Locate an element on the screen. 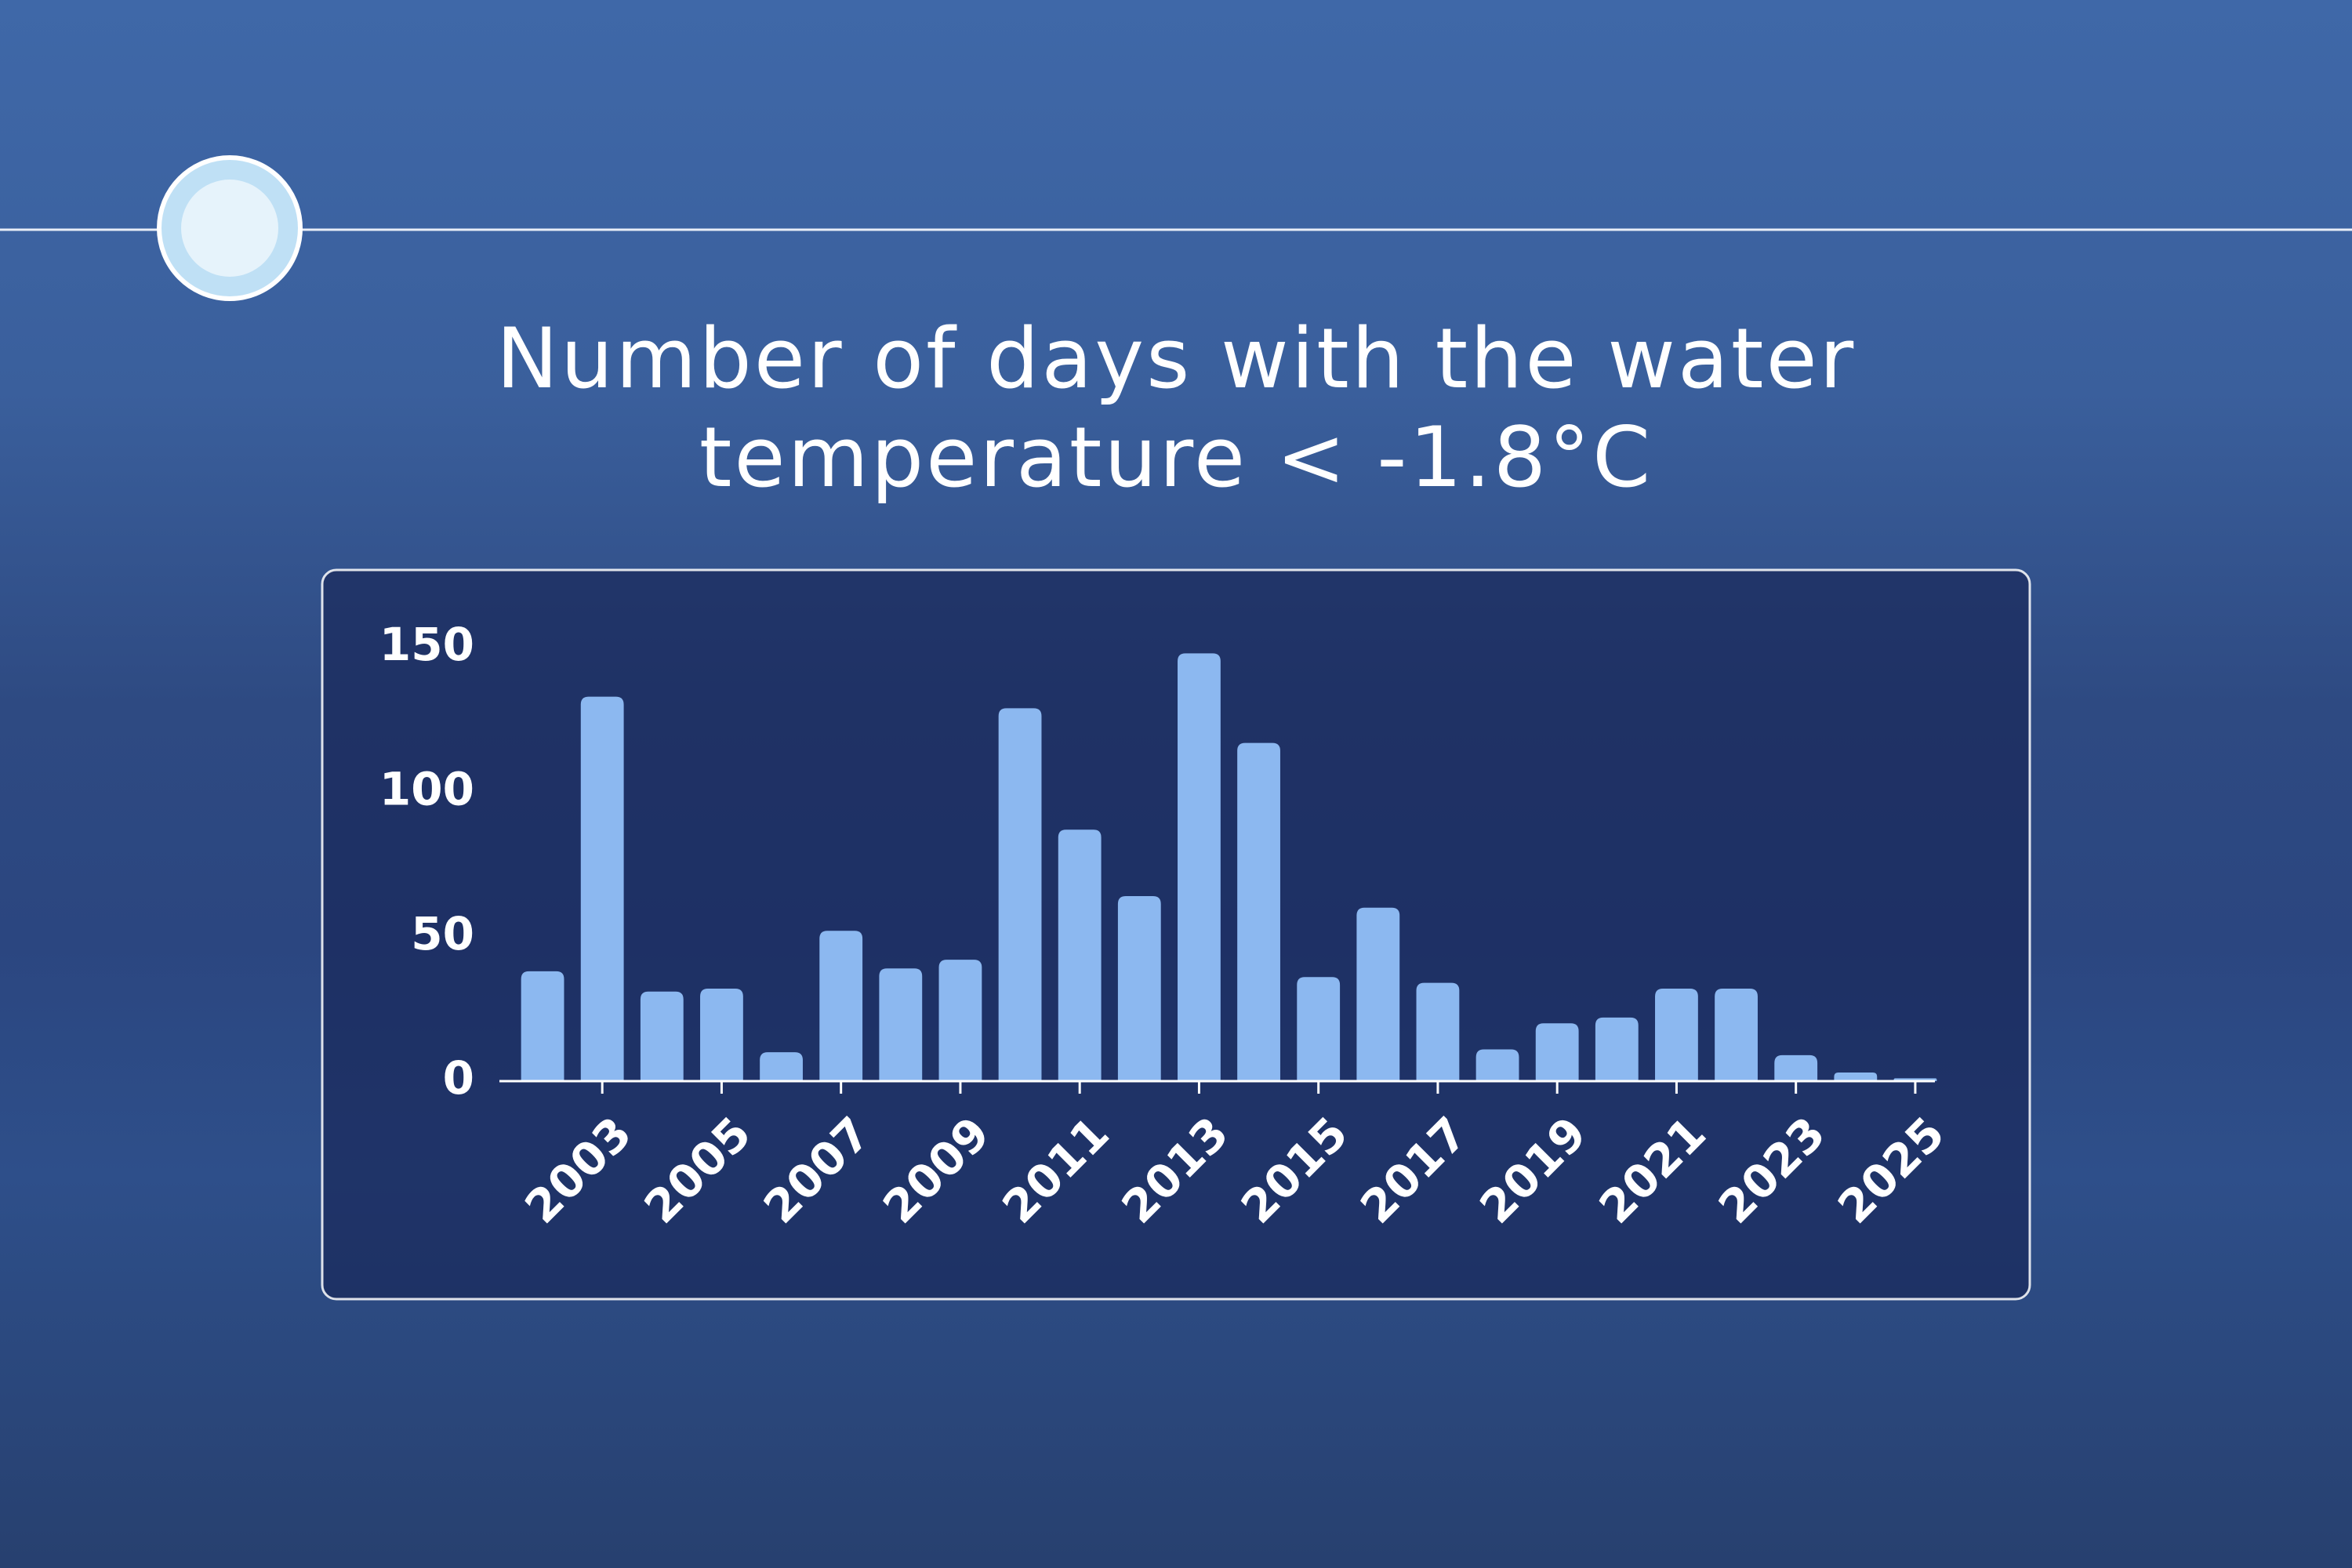 The width and height of the screenshot is (2352, 1568). logo-inner is located at coordinates (229, 229).